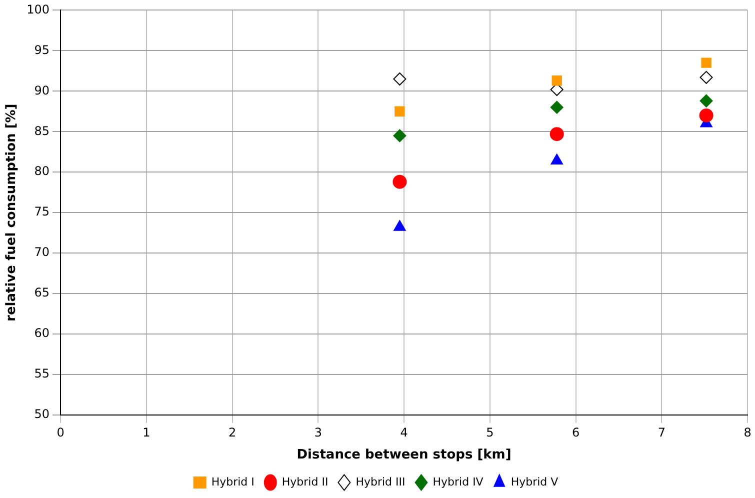 Image resolution: width=755 pixels, height=498 pixels. What do you see at coordinates (42, 171) in the screenshot?
I see `y-tick-label: 80` at bounding box center [42, 171].